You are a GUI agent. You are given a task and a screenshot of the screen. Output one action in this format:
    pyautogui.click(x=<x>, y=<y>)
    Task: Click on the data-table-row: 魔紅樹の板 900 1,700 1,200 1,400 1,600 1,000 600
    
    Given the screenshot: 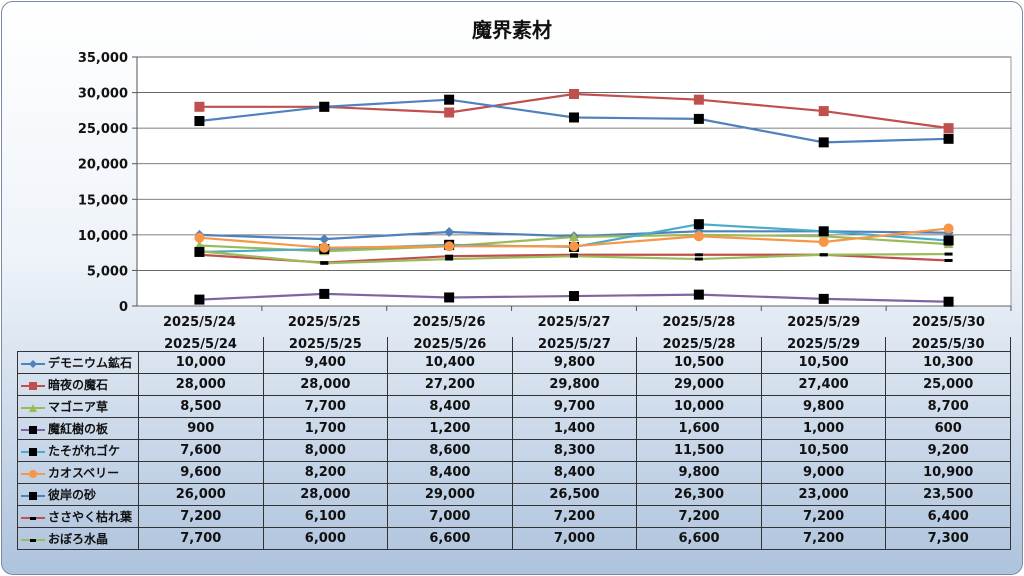 What is the action you would take?
    pyautogui.click(x=514, y=428)
    